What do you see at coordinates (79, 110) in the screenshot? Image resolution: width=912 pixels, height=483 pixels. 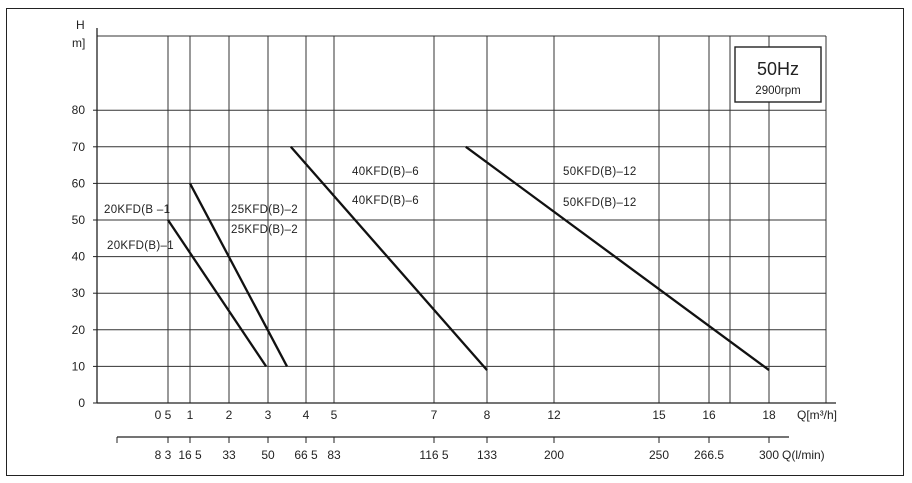 I see `y-tick-label: 80` at bounding box center [79, 110].